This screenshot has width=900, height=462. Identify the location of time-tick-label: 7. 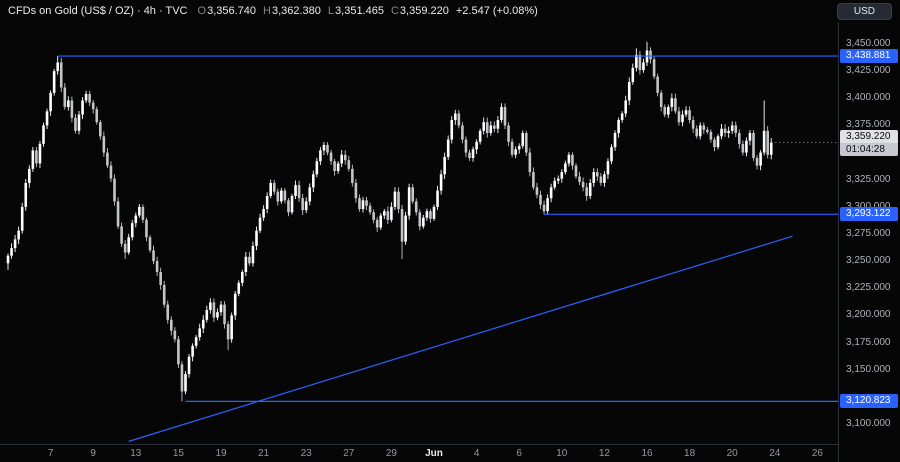
(50, 453).